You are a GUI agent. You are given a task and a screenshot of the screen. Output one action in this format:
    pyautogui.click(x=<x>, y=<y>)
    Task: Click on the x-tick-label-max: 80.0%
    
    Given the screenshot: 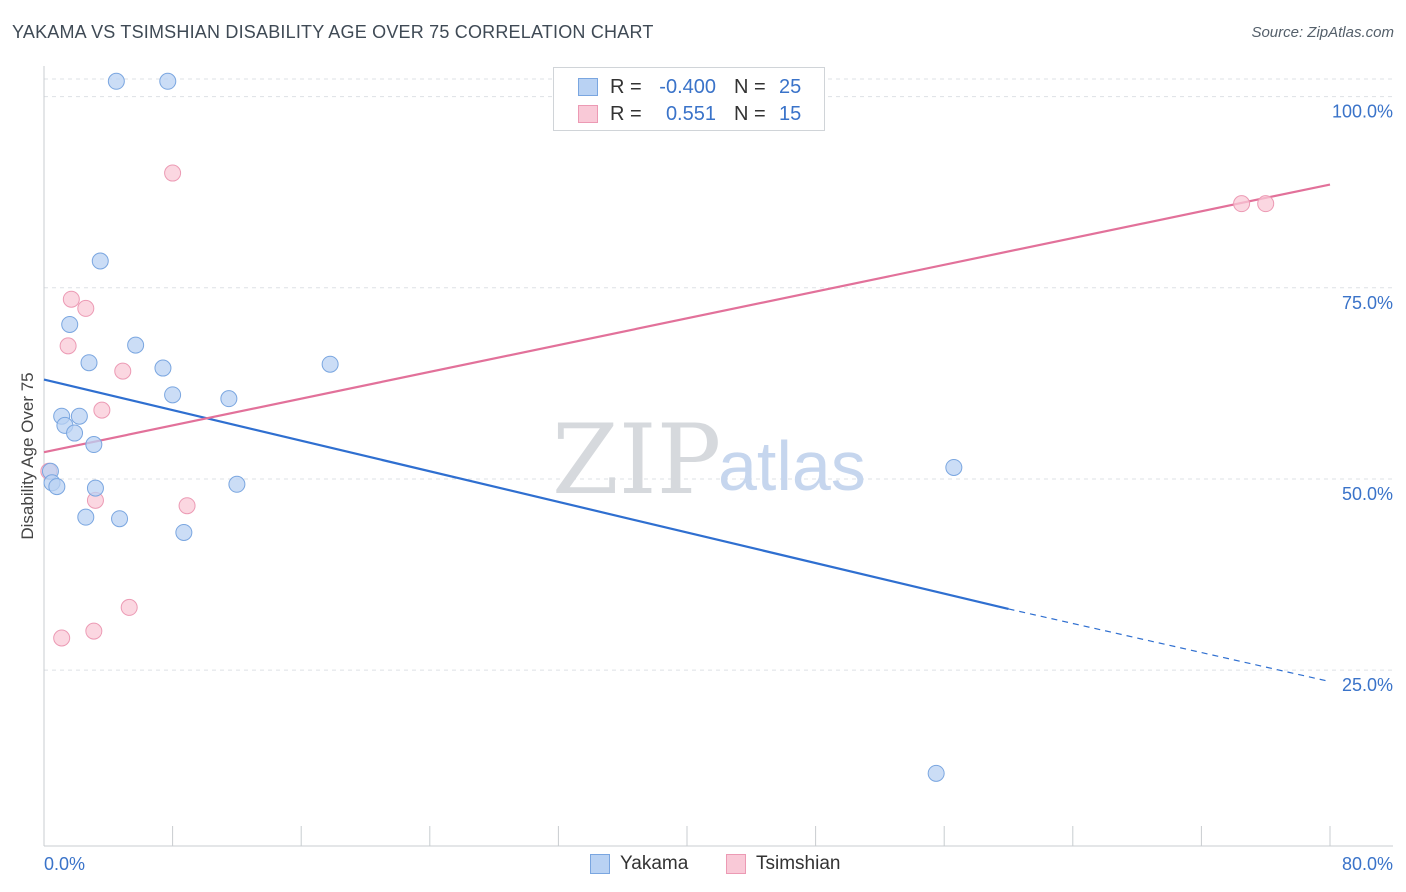 What is the action you would take?
    pyautogui.click(x=1367, y=864)
    